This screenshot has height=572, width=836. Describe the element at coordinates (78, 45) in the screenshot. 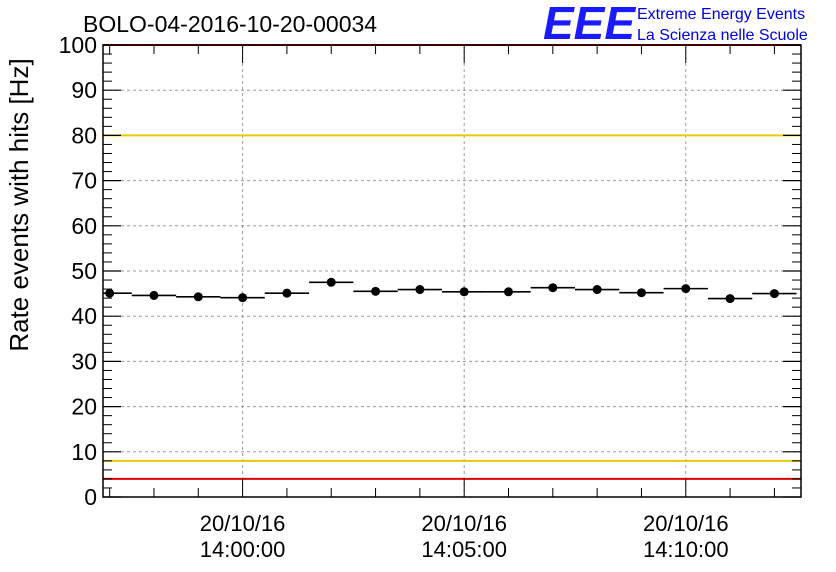

I see `y-tick-label: 100` at that location.